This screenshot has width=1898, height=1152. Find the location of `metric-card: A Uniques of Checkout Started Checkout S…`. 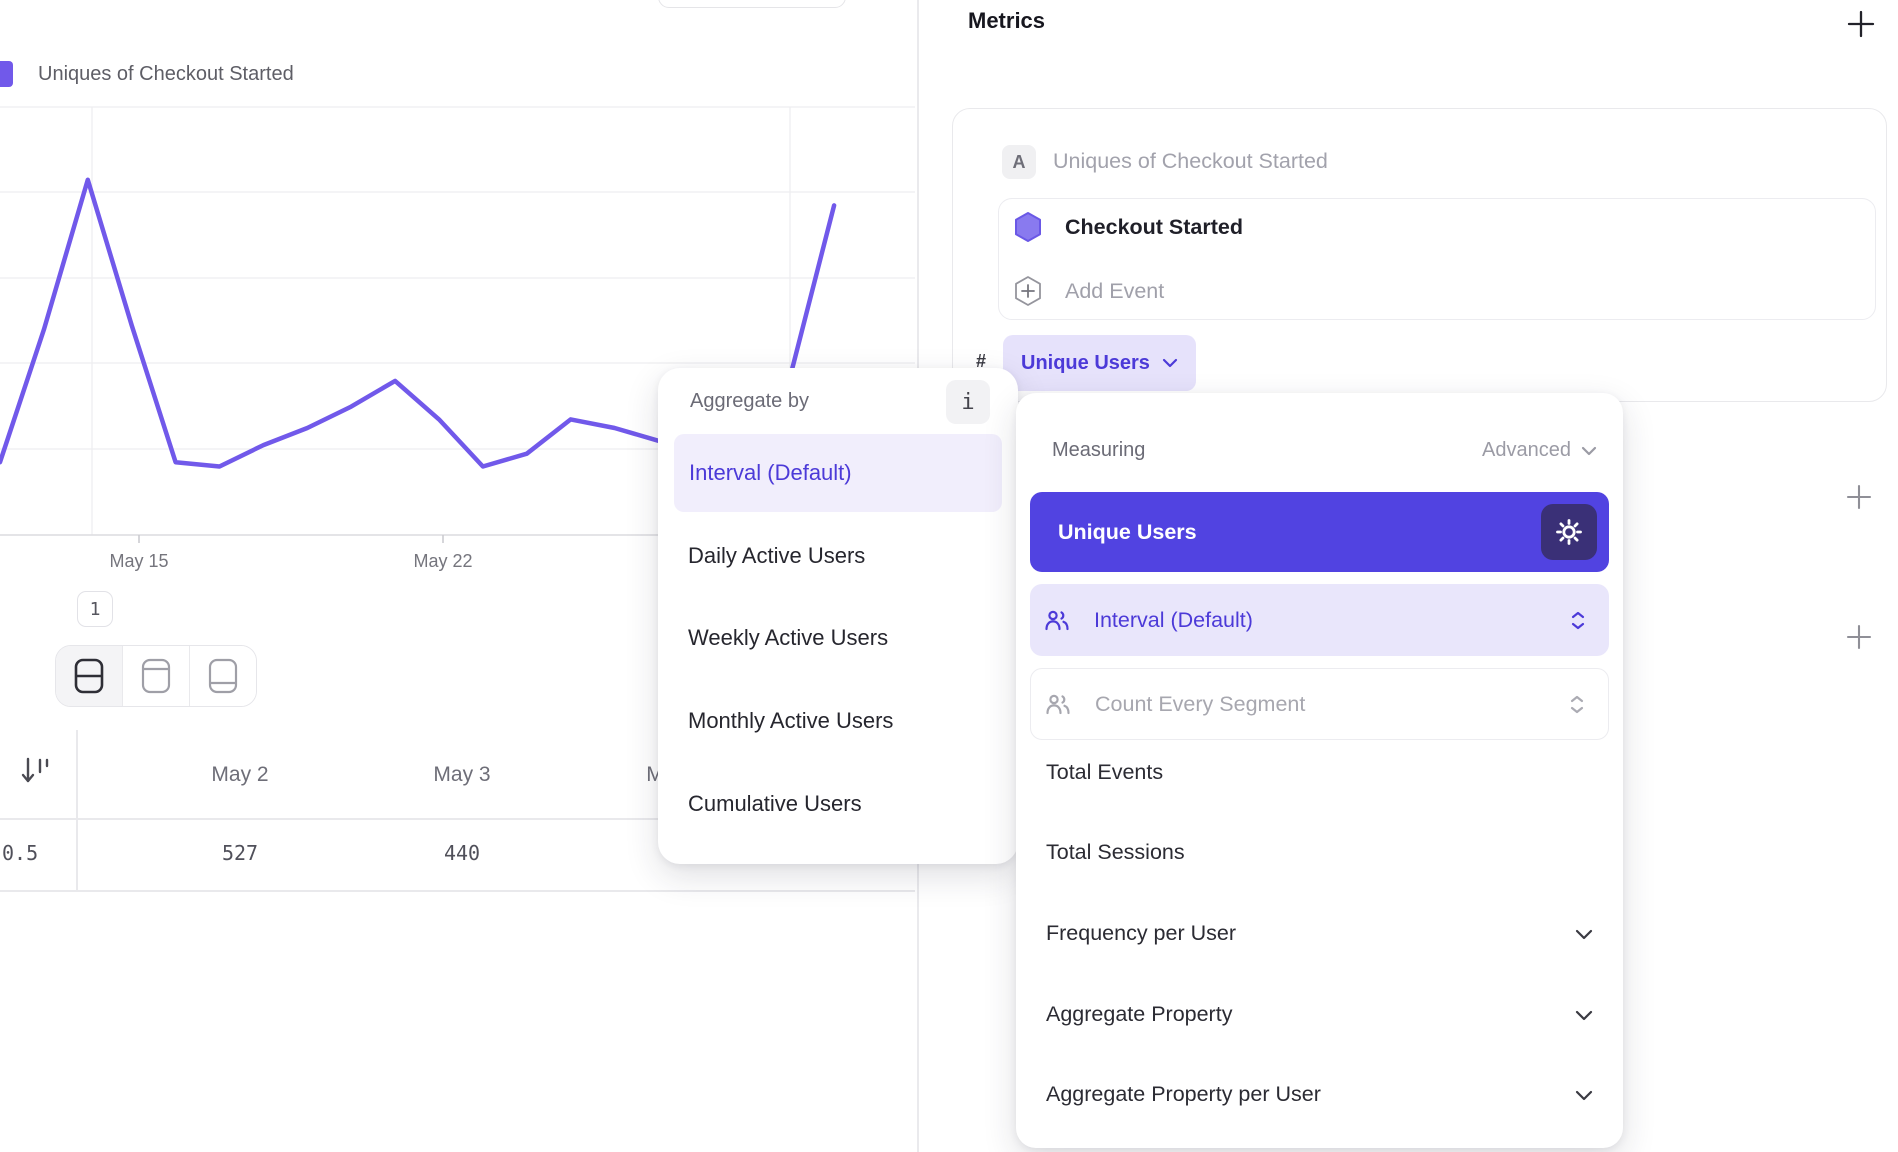

metric-card: A Uniques of Checkout Started Checkout S… is located at coordinates (1419, 255).